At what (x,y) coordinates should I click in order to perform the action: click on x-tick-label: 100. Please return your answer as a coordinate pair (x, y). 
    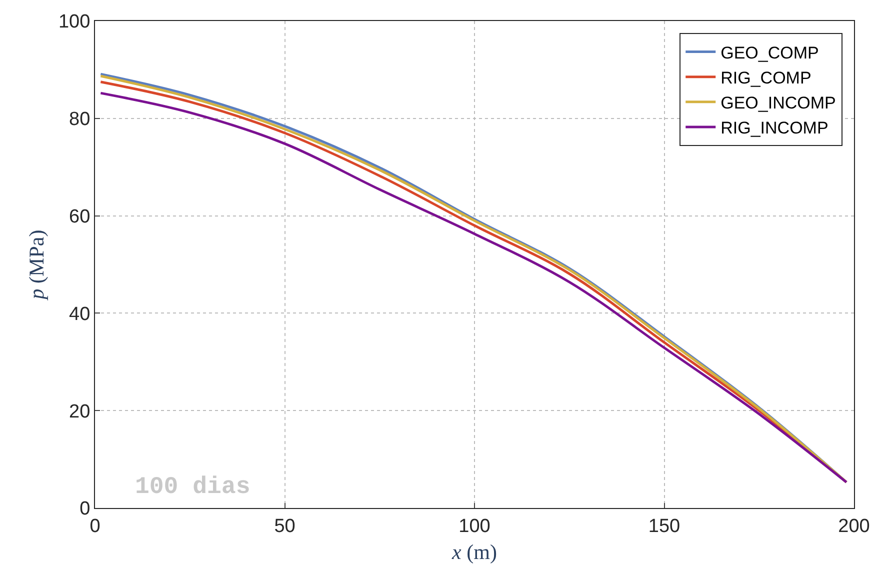
    Looking at the image, I should click on (474, 526).